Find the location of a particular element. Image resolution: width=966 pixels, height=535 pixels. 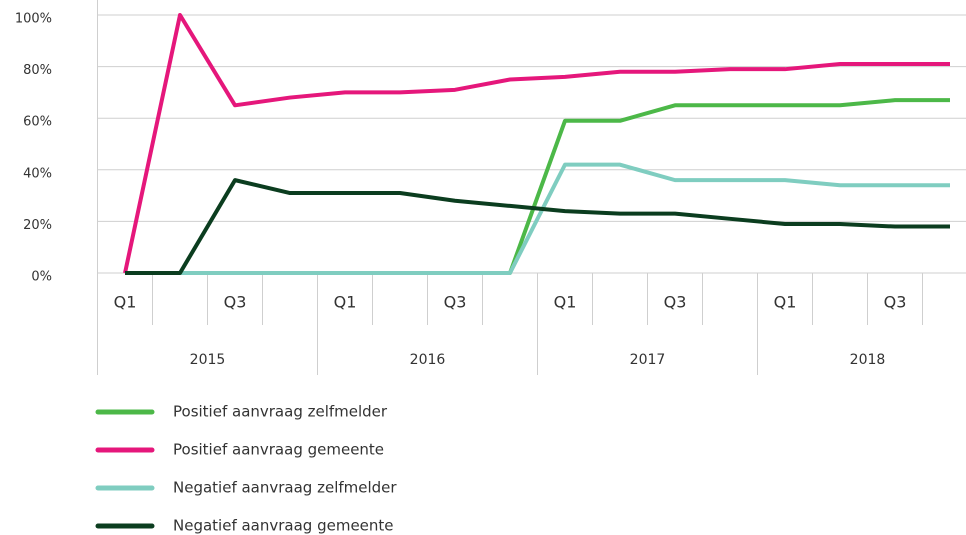

y-tick-label: 80% is located at coordinates (37, 70).